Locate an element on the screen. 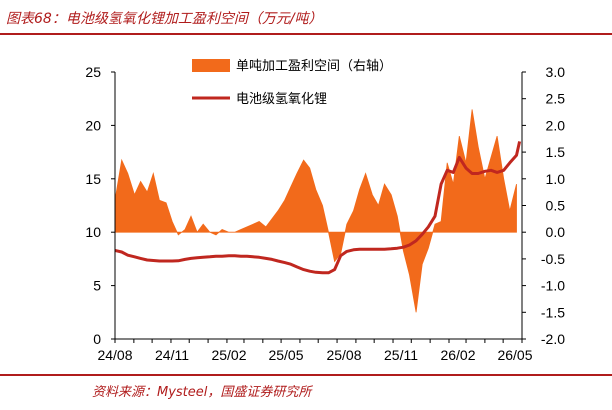 The image size is (612, 410). footer-rule is located at coordinates (306, 375).